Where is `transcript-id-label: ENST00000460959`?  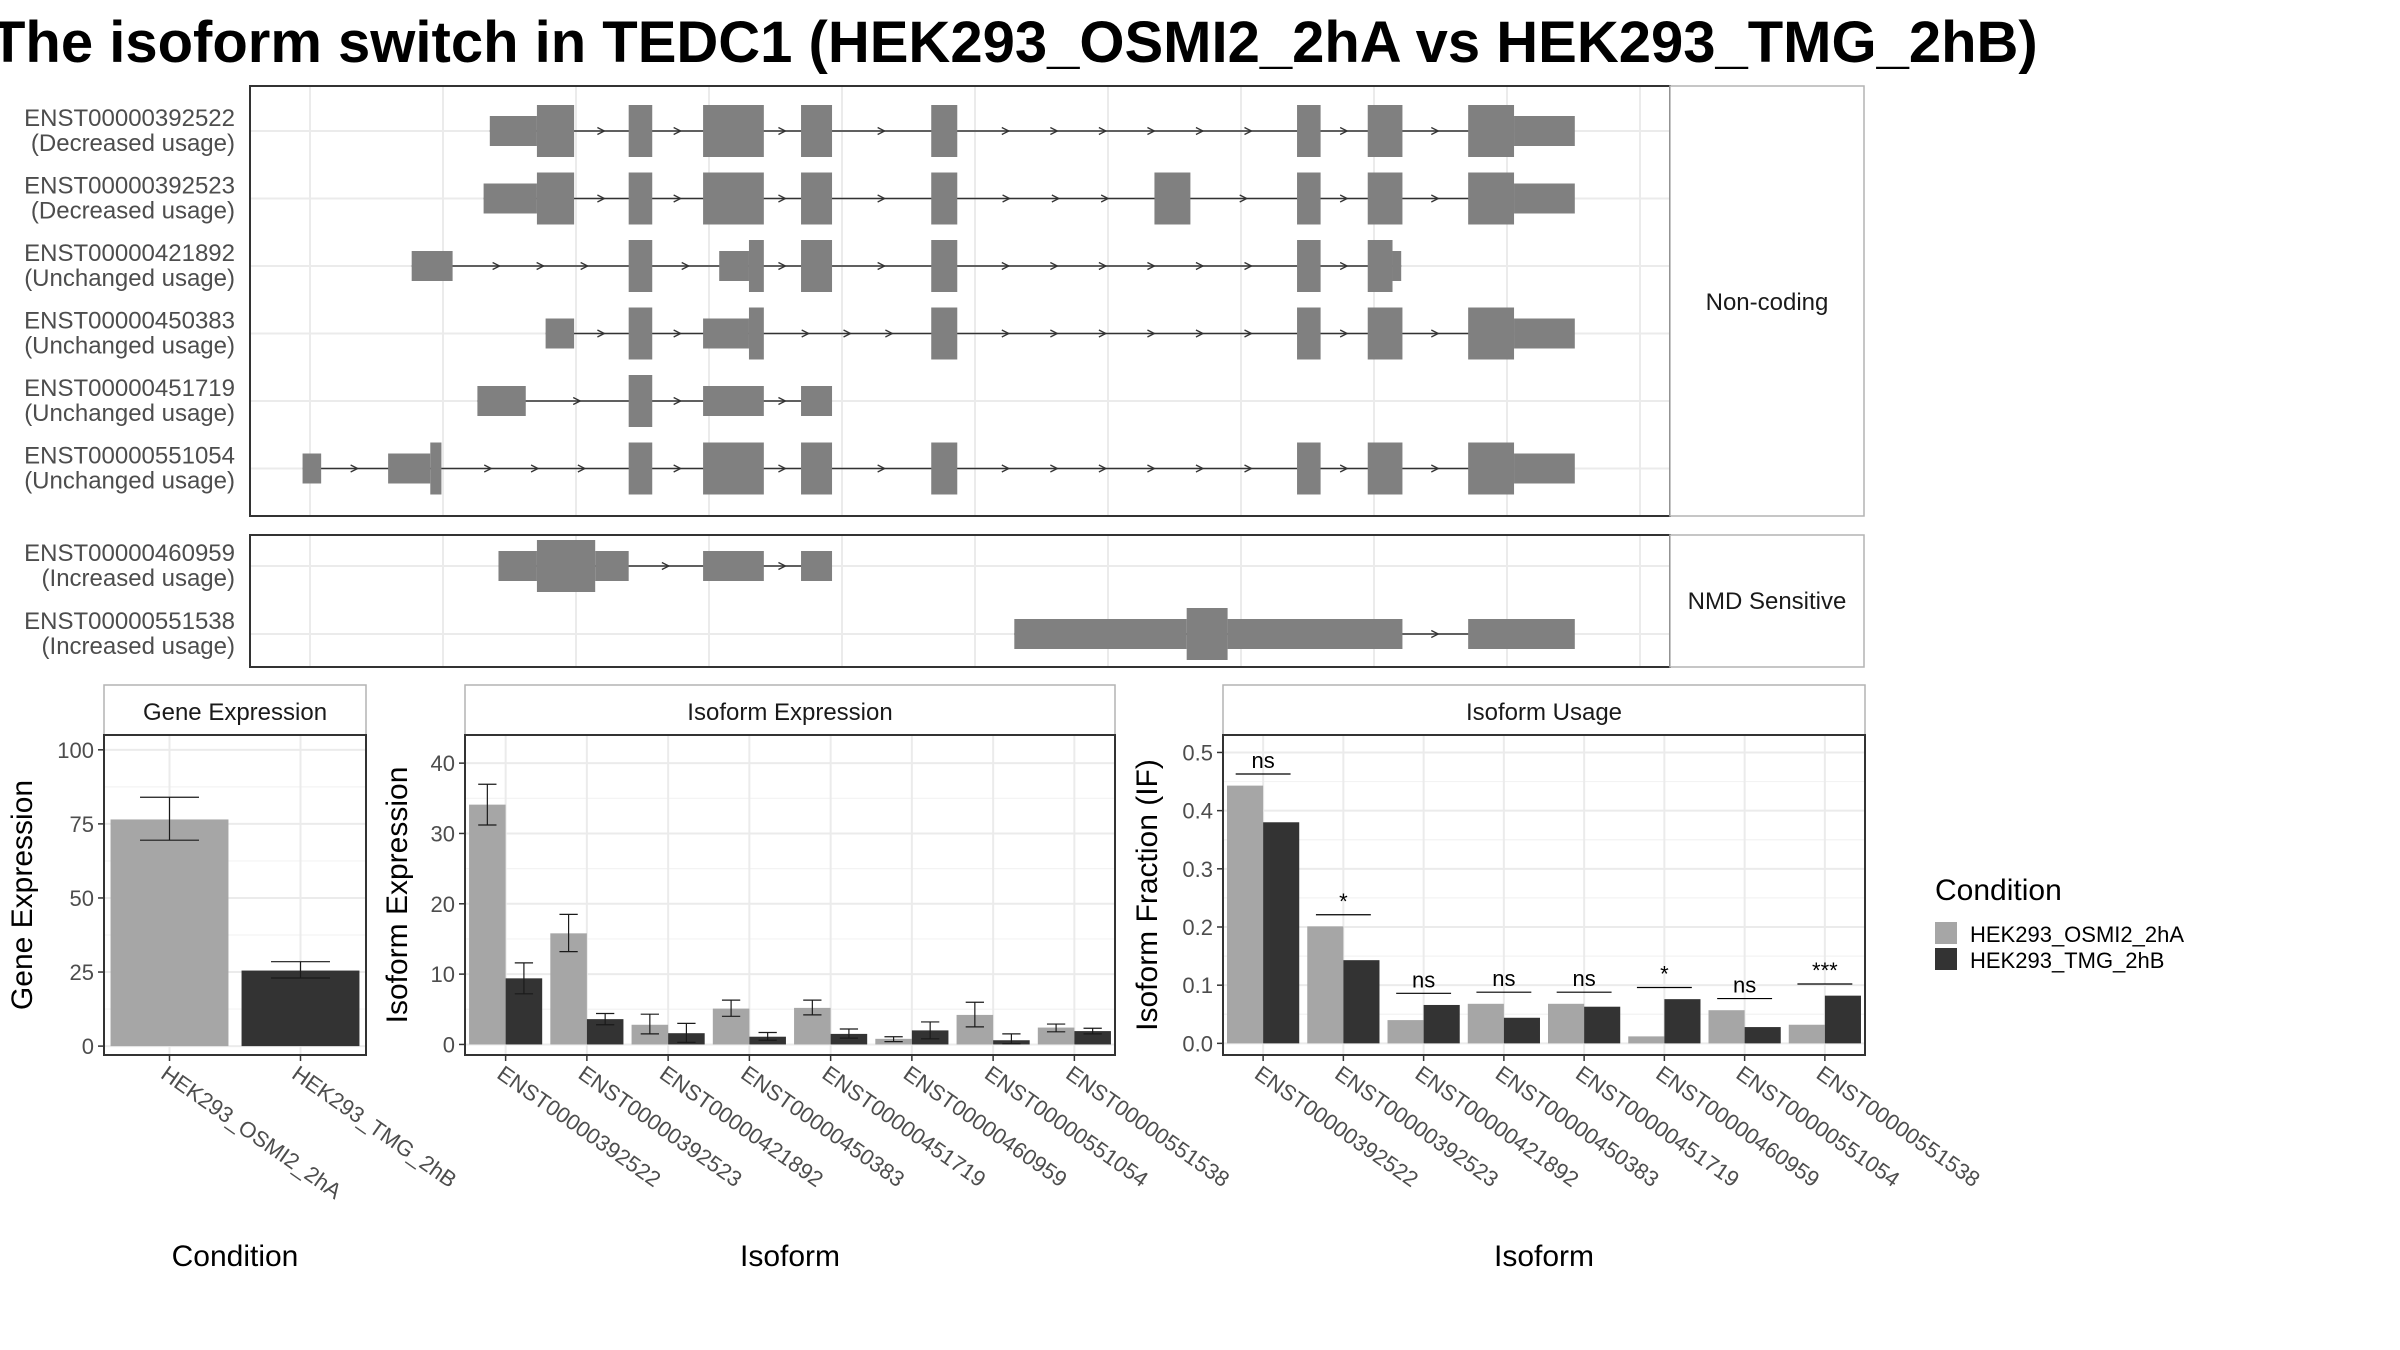 transcript-id-label: ENST00000460959 is located at coordinates (129, 553).